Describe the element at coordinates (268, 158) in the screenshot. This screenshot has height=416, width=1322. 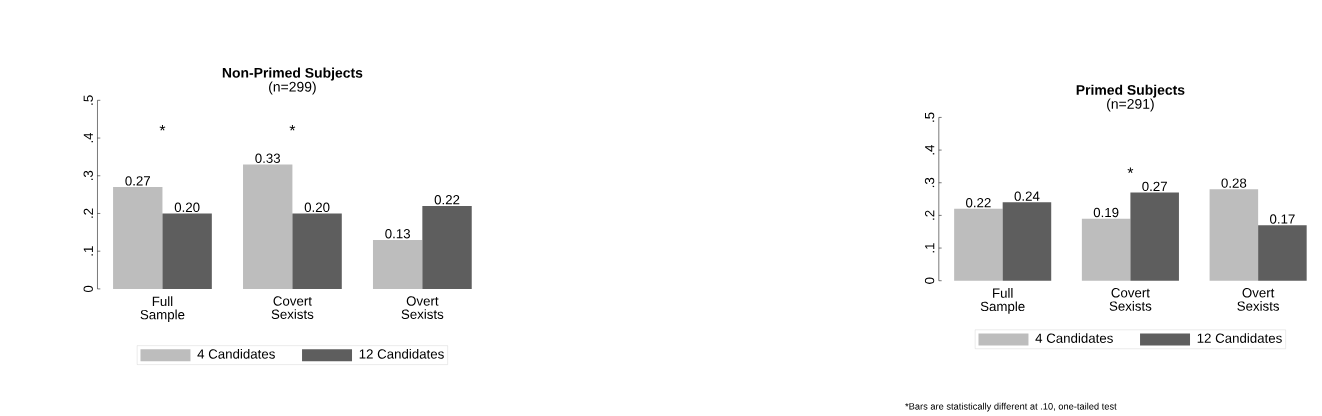
I see `data-label: 0.33` at that location.